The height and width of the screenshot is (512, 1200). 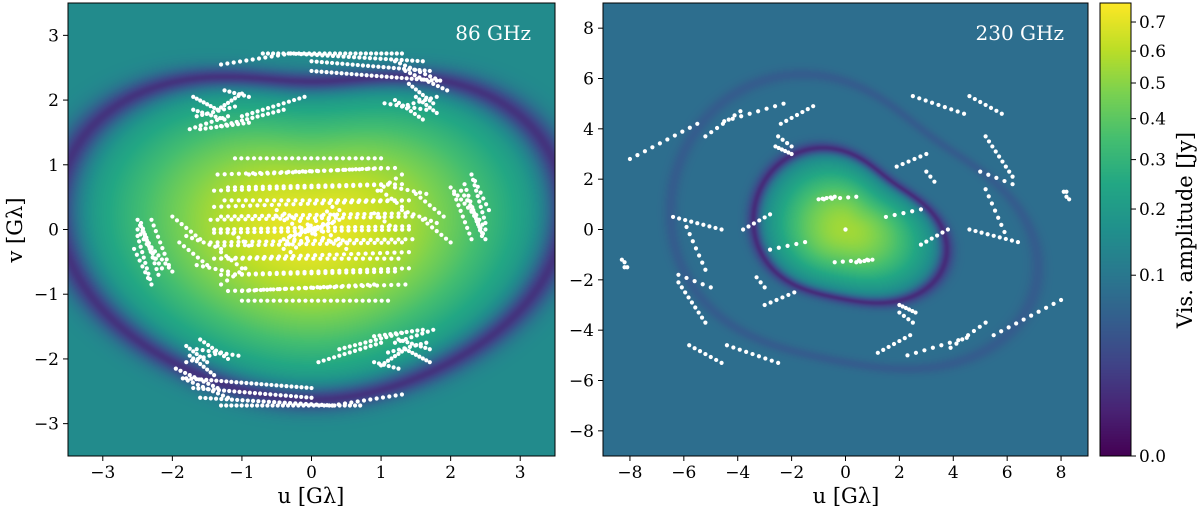 I want to click on y-tick-label: −6, so click(x=581, y=382).